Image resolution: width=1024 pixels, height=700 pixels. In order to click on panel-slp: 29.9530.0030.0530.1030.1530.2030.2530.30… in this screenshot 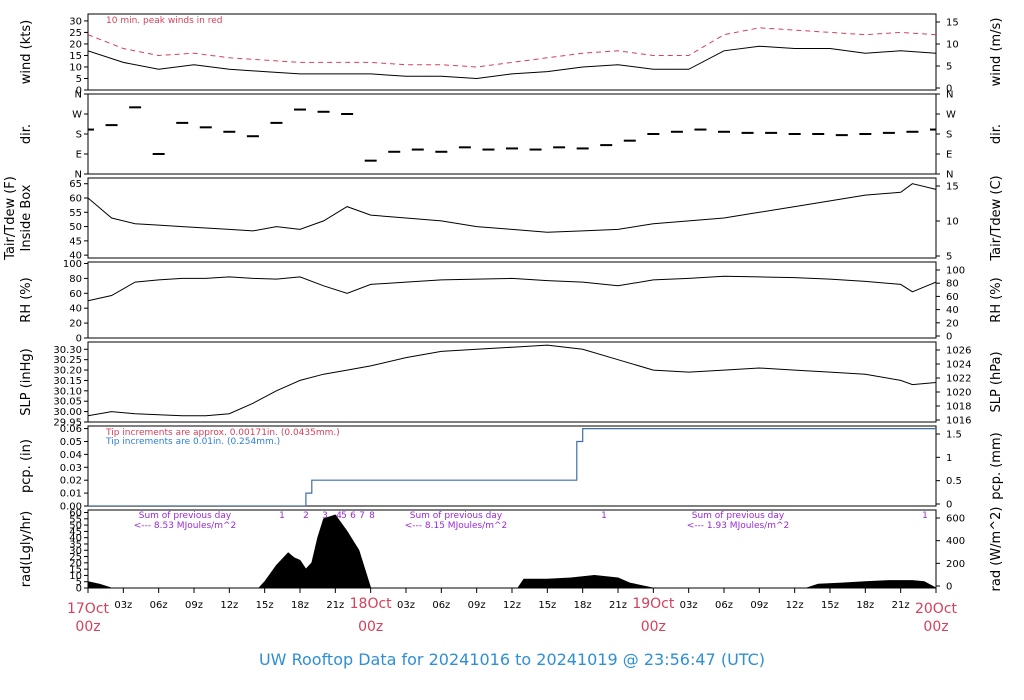, I will do `click(511, 385)`.